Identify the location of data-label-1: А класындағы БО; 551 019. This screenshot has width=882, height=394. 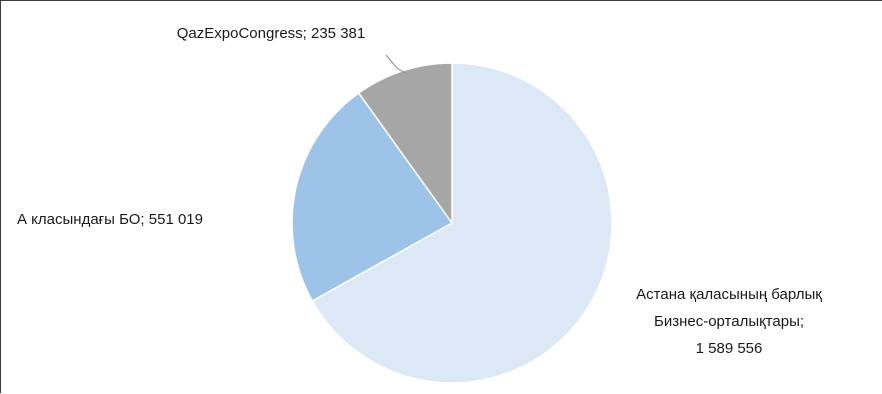
(110, 219).